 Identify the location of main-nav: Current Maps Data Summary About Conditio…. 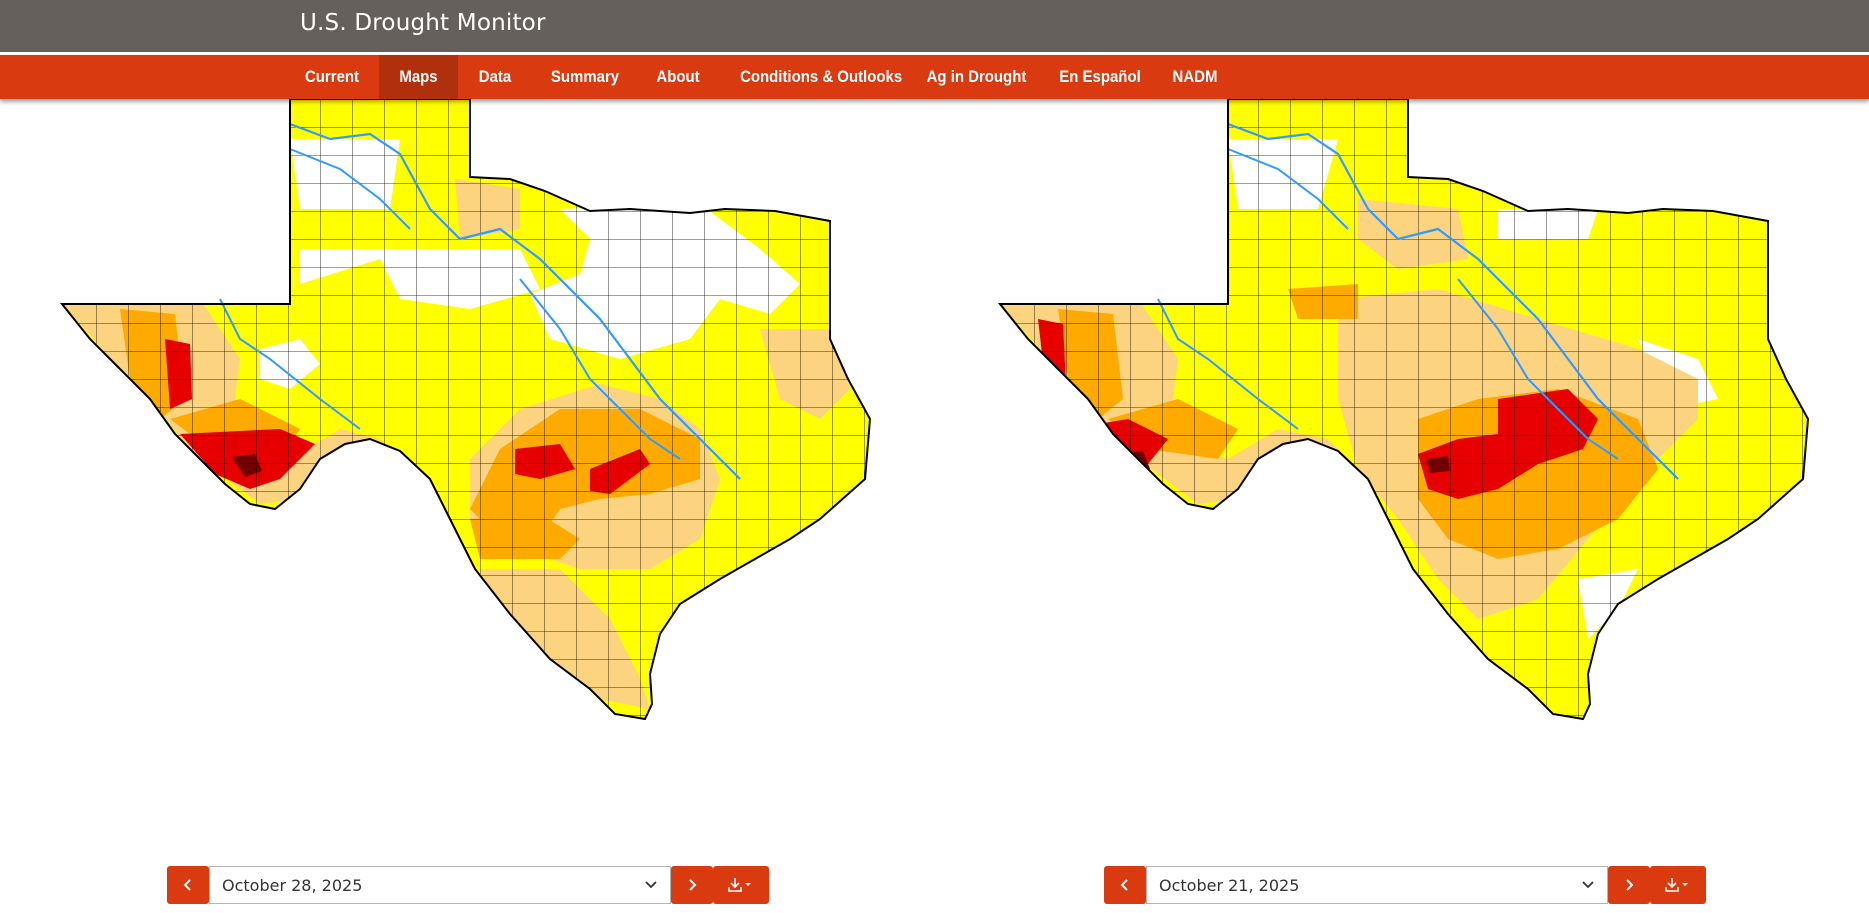
(934, 77).